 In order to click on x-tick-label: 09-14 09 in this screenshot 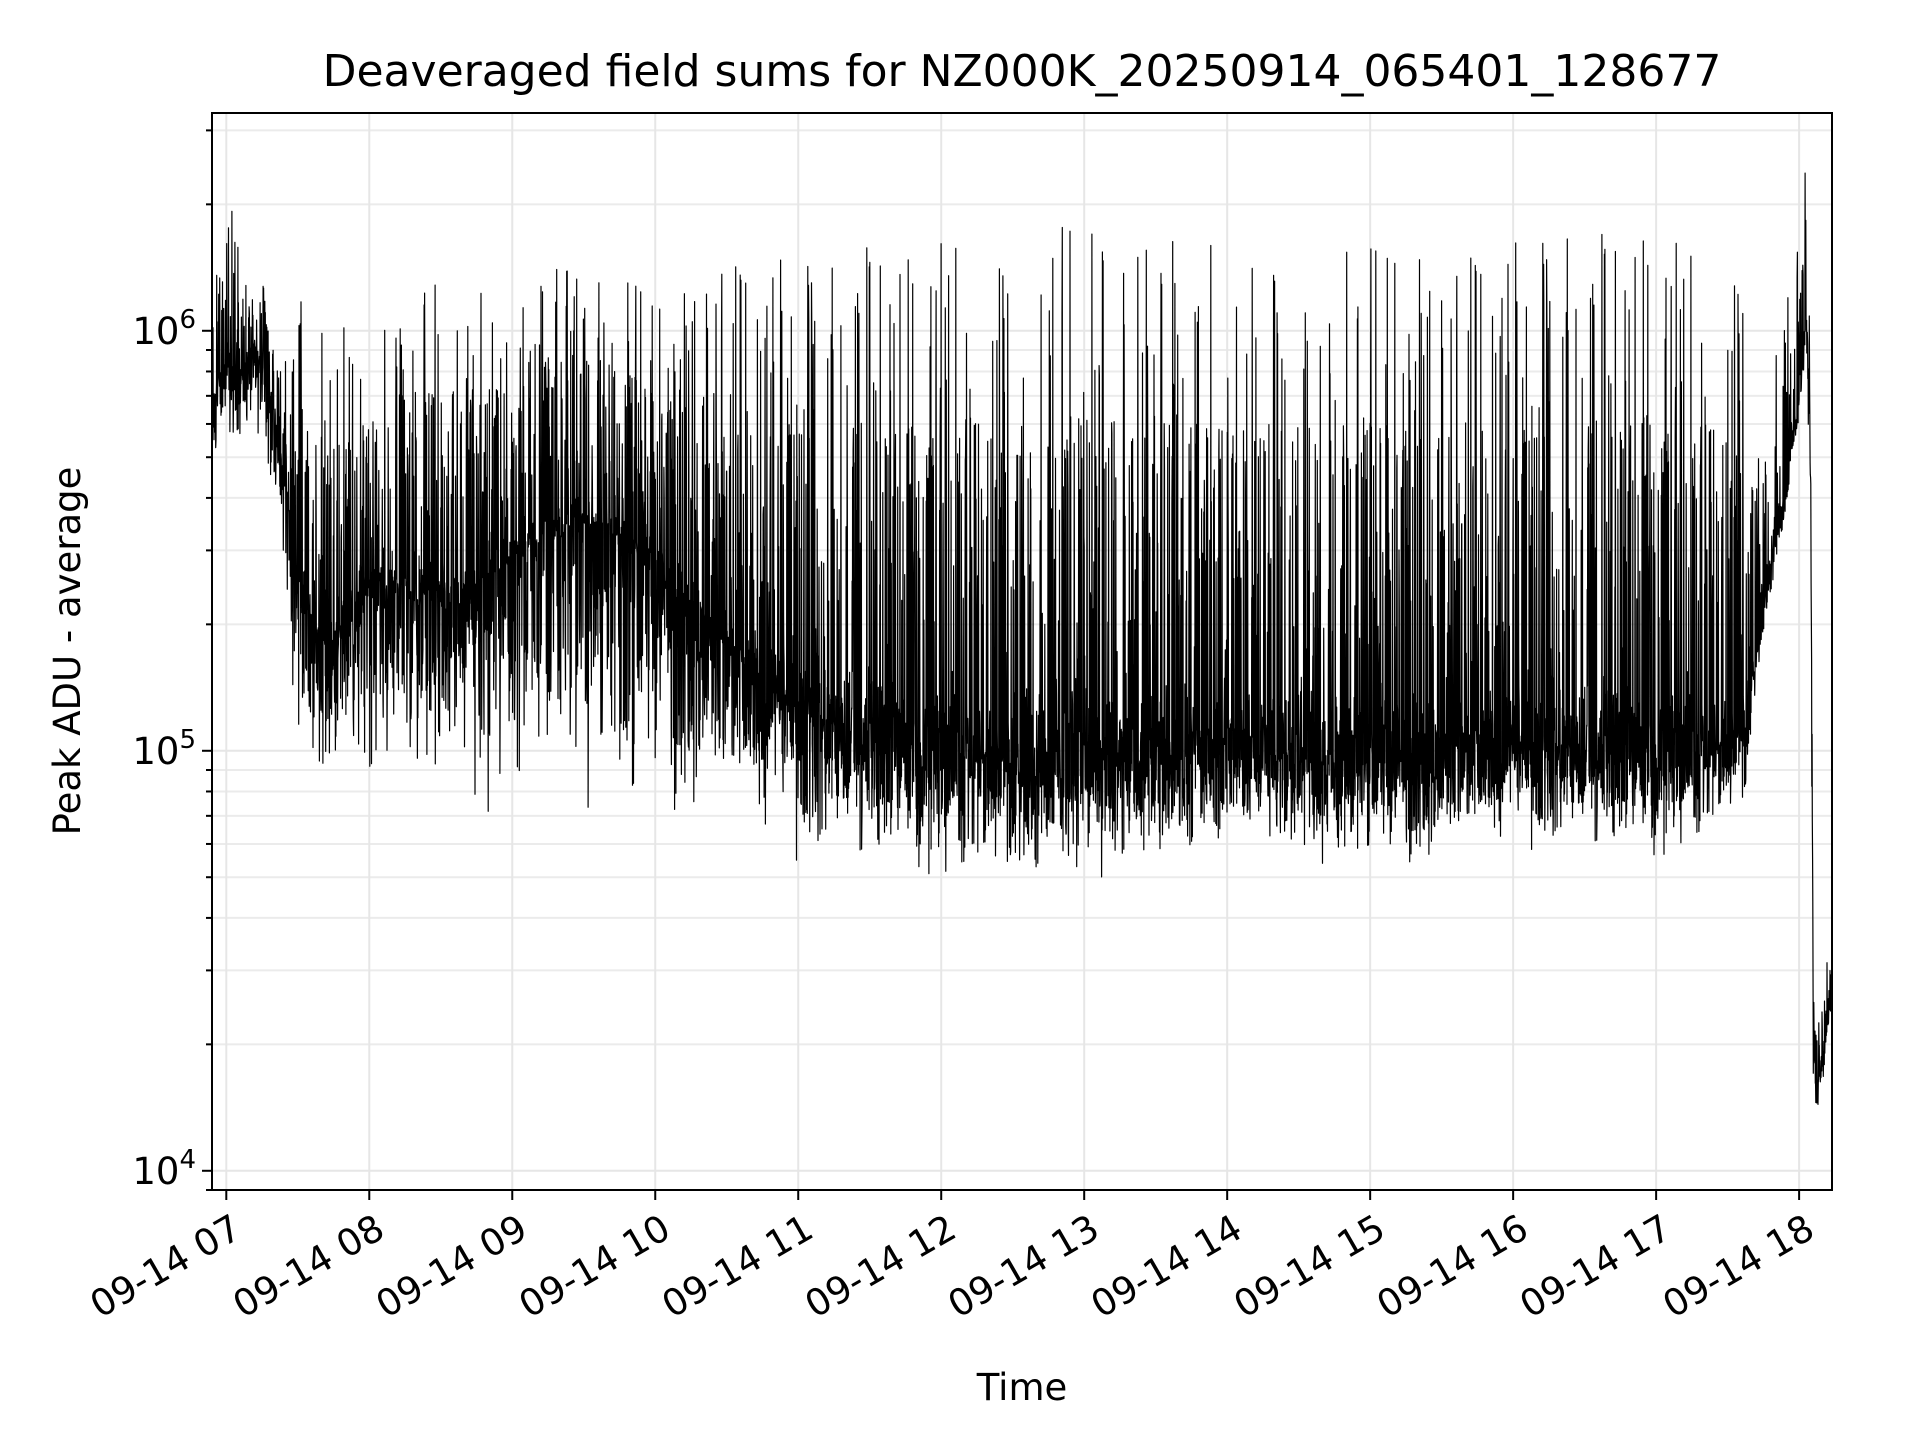, I will do `click(452, 1266)`.